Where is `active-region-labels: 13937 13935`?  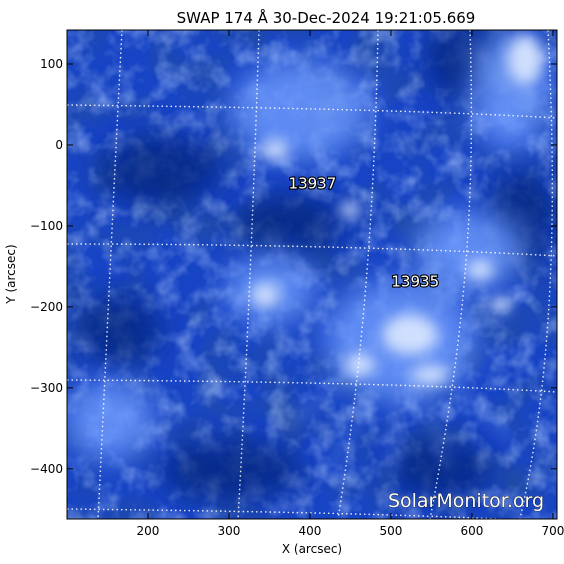
active-region-labels: 13937 13935 is located at coordinates (363, 233).